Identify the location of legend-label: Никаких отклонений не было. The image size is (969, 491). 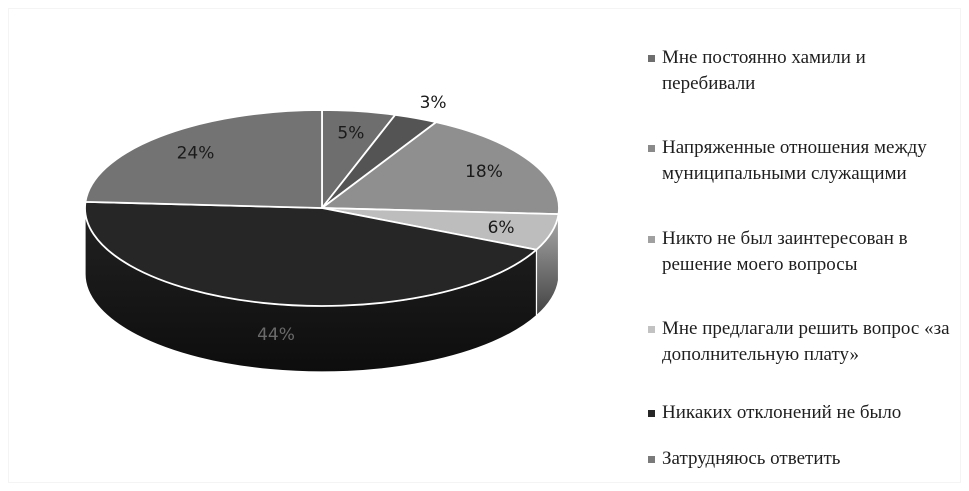
(782, 412).